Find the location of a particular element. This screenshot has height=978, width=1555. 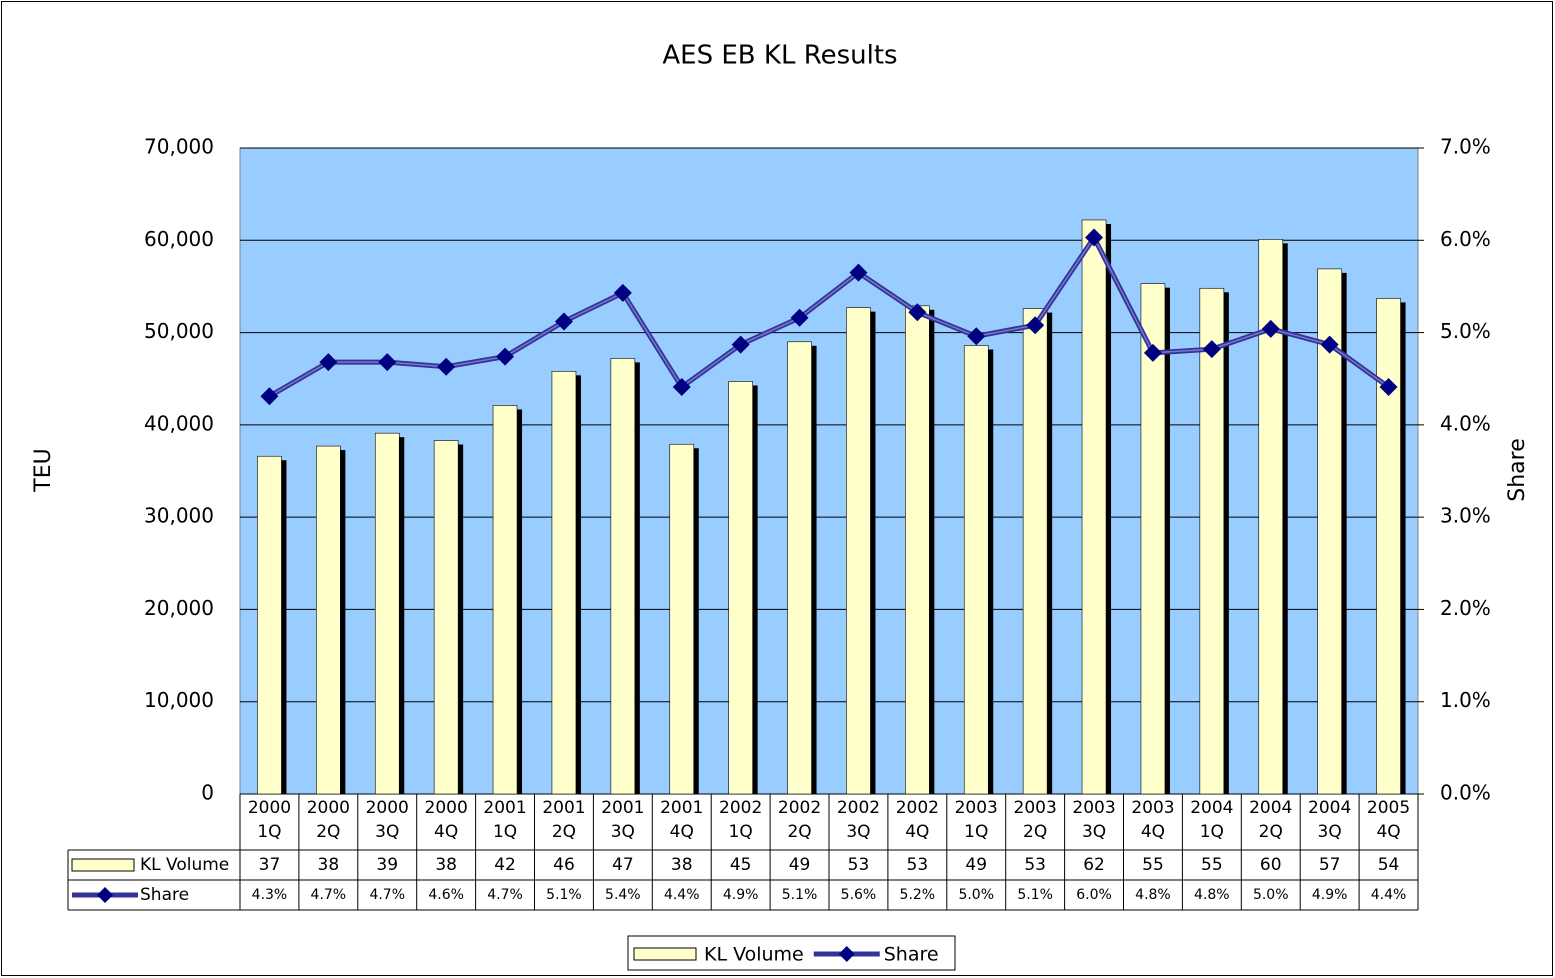

y2-tick-label: 4.0% is located at coordinates (1465, 423).